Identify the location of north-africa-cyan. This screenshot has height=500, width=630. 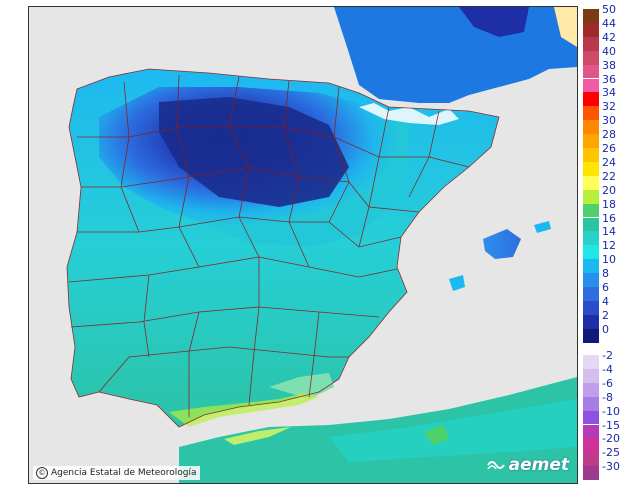
(453, 430).